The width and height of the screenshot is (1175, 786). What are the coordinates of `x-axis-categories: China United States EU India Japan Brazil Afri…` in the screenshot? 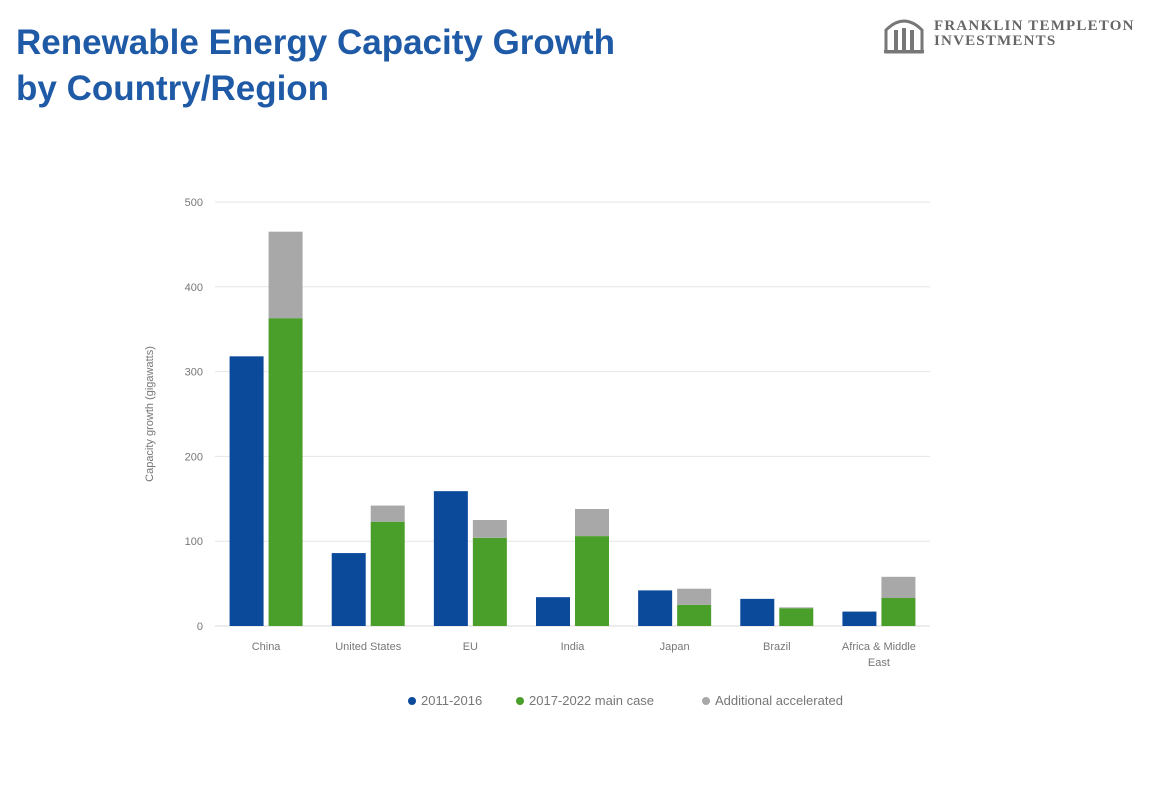 It's located at (584, 655).